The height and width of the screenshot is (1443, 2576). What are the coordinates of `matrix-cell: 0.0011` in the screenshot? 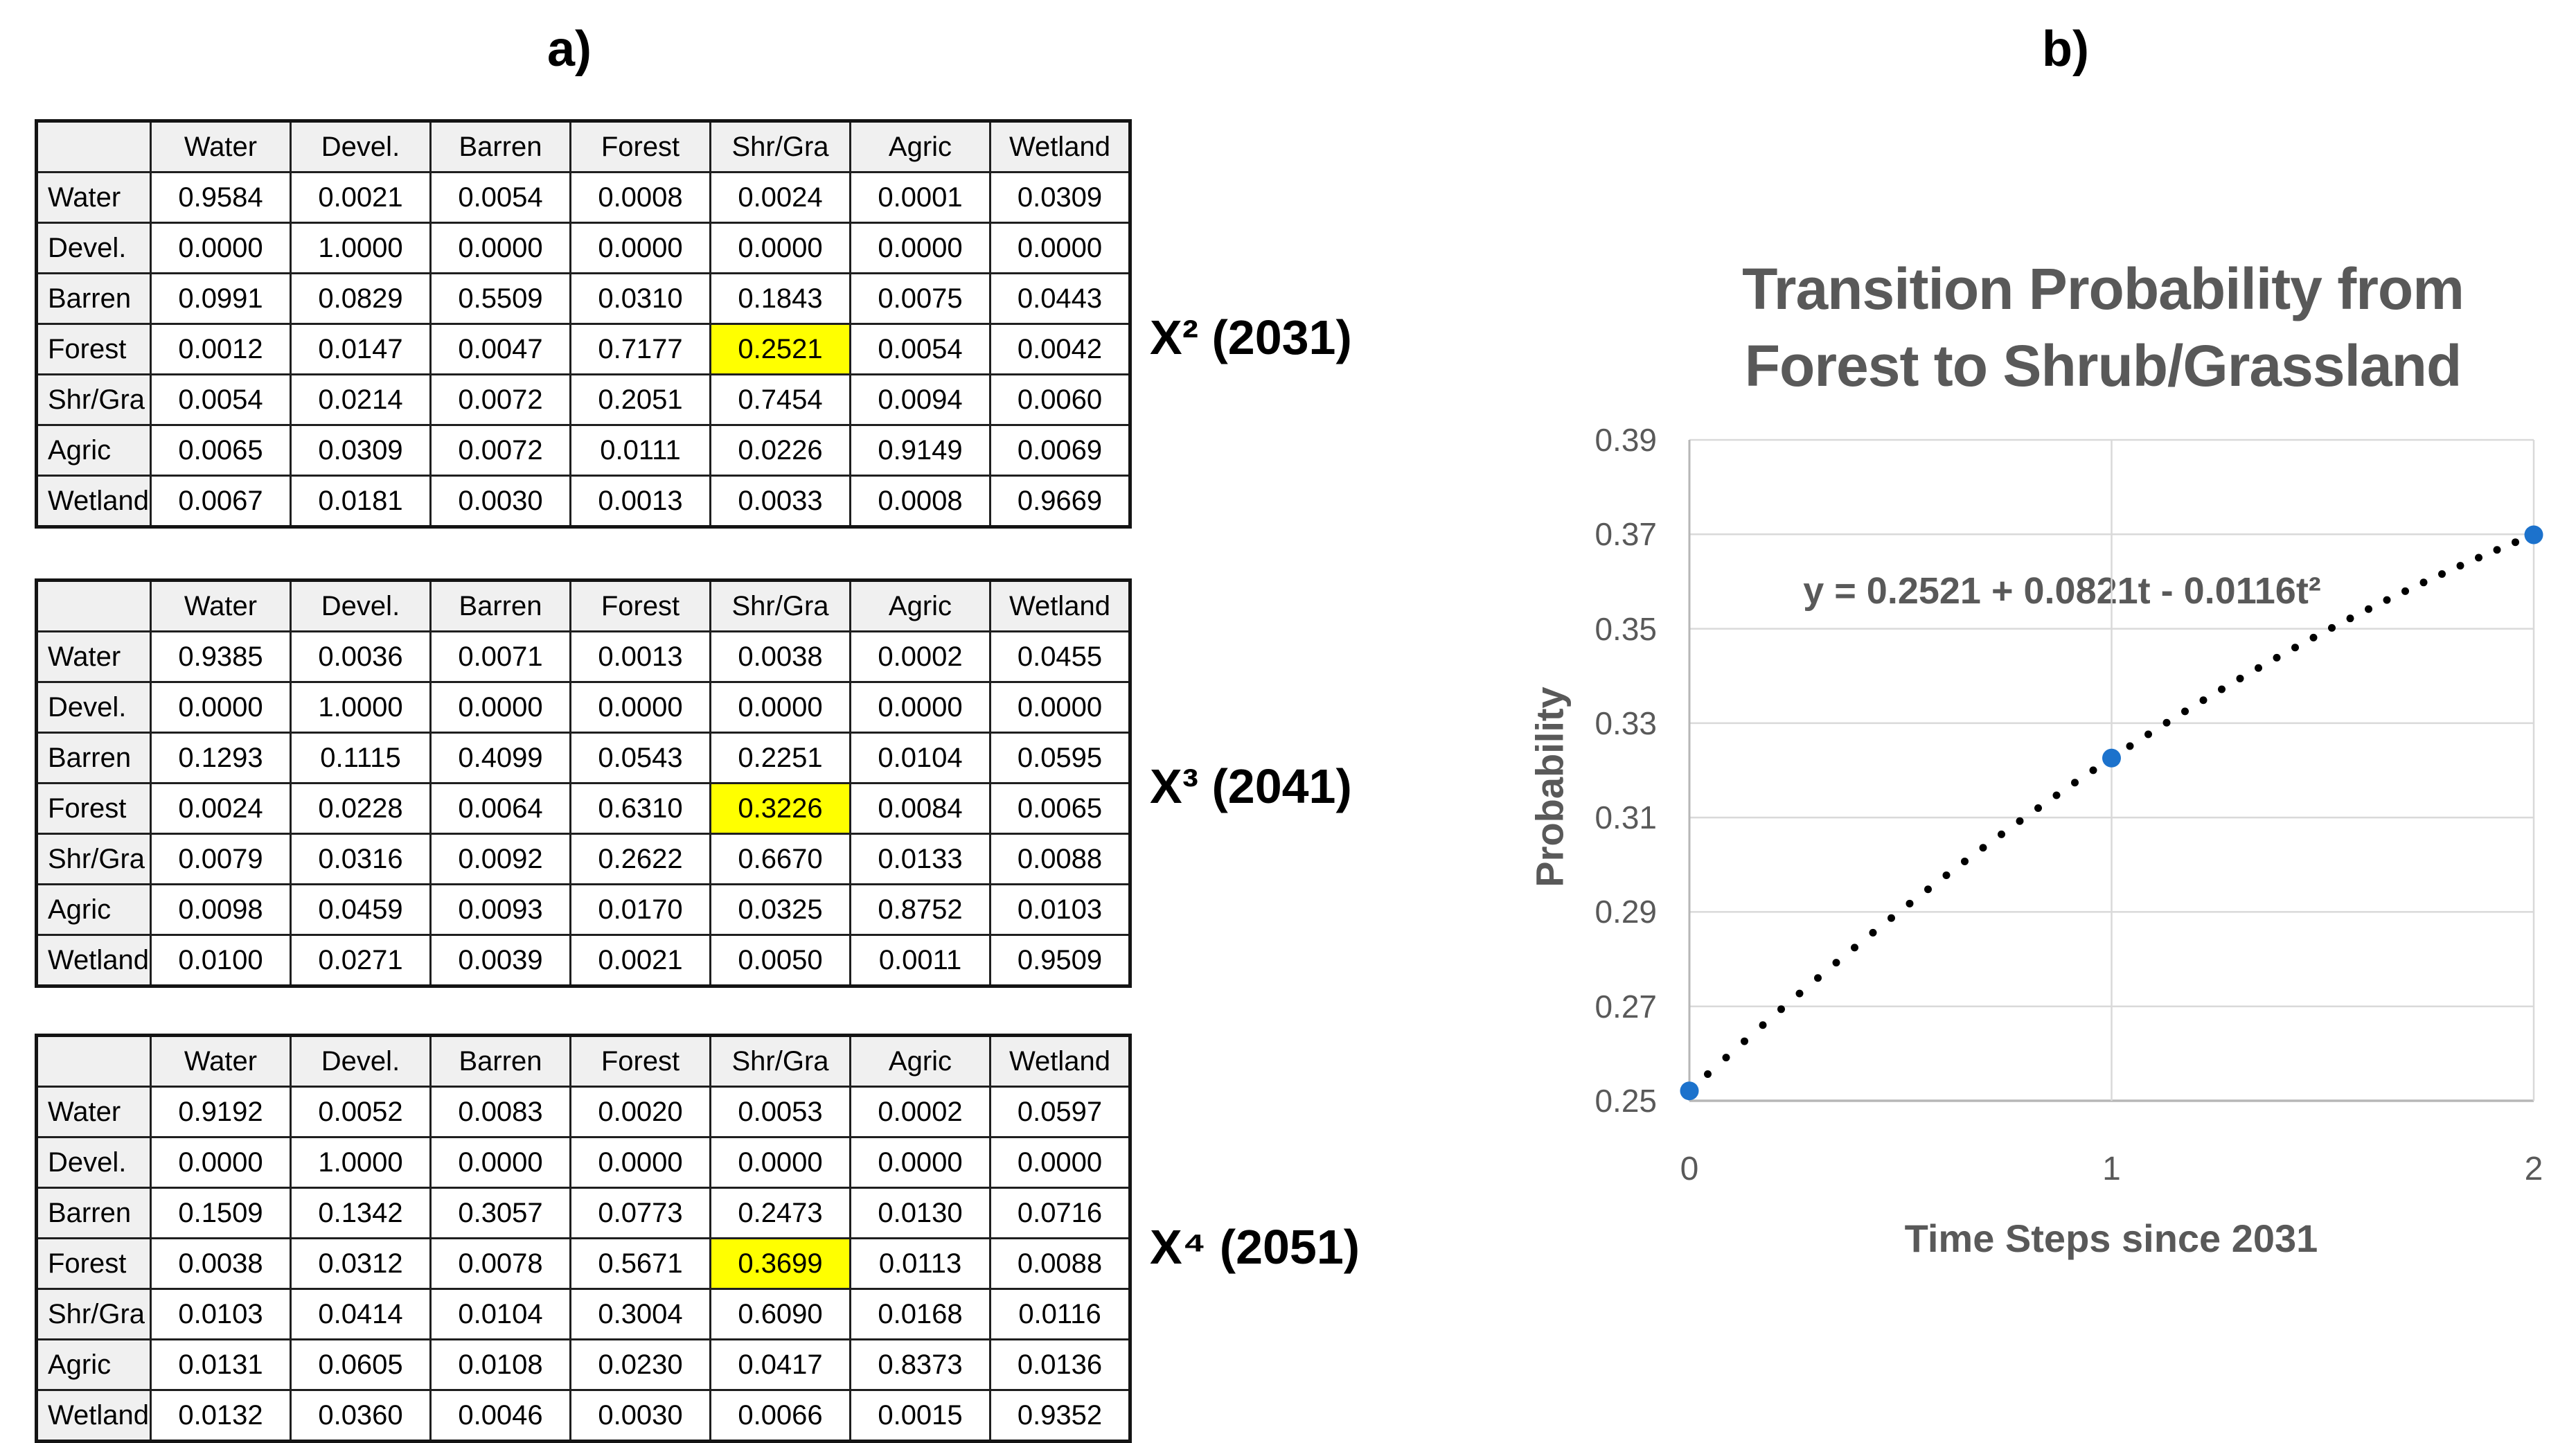 It's located at (920, 961).